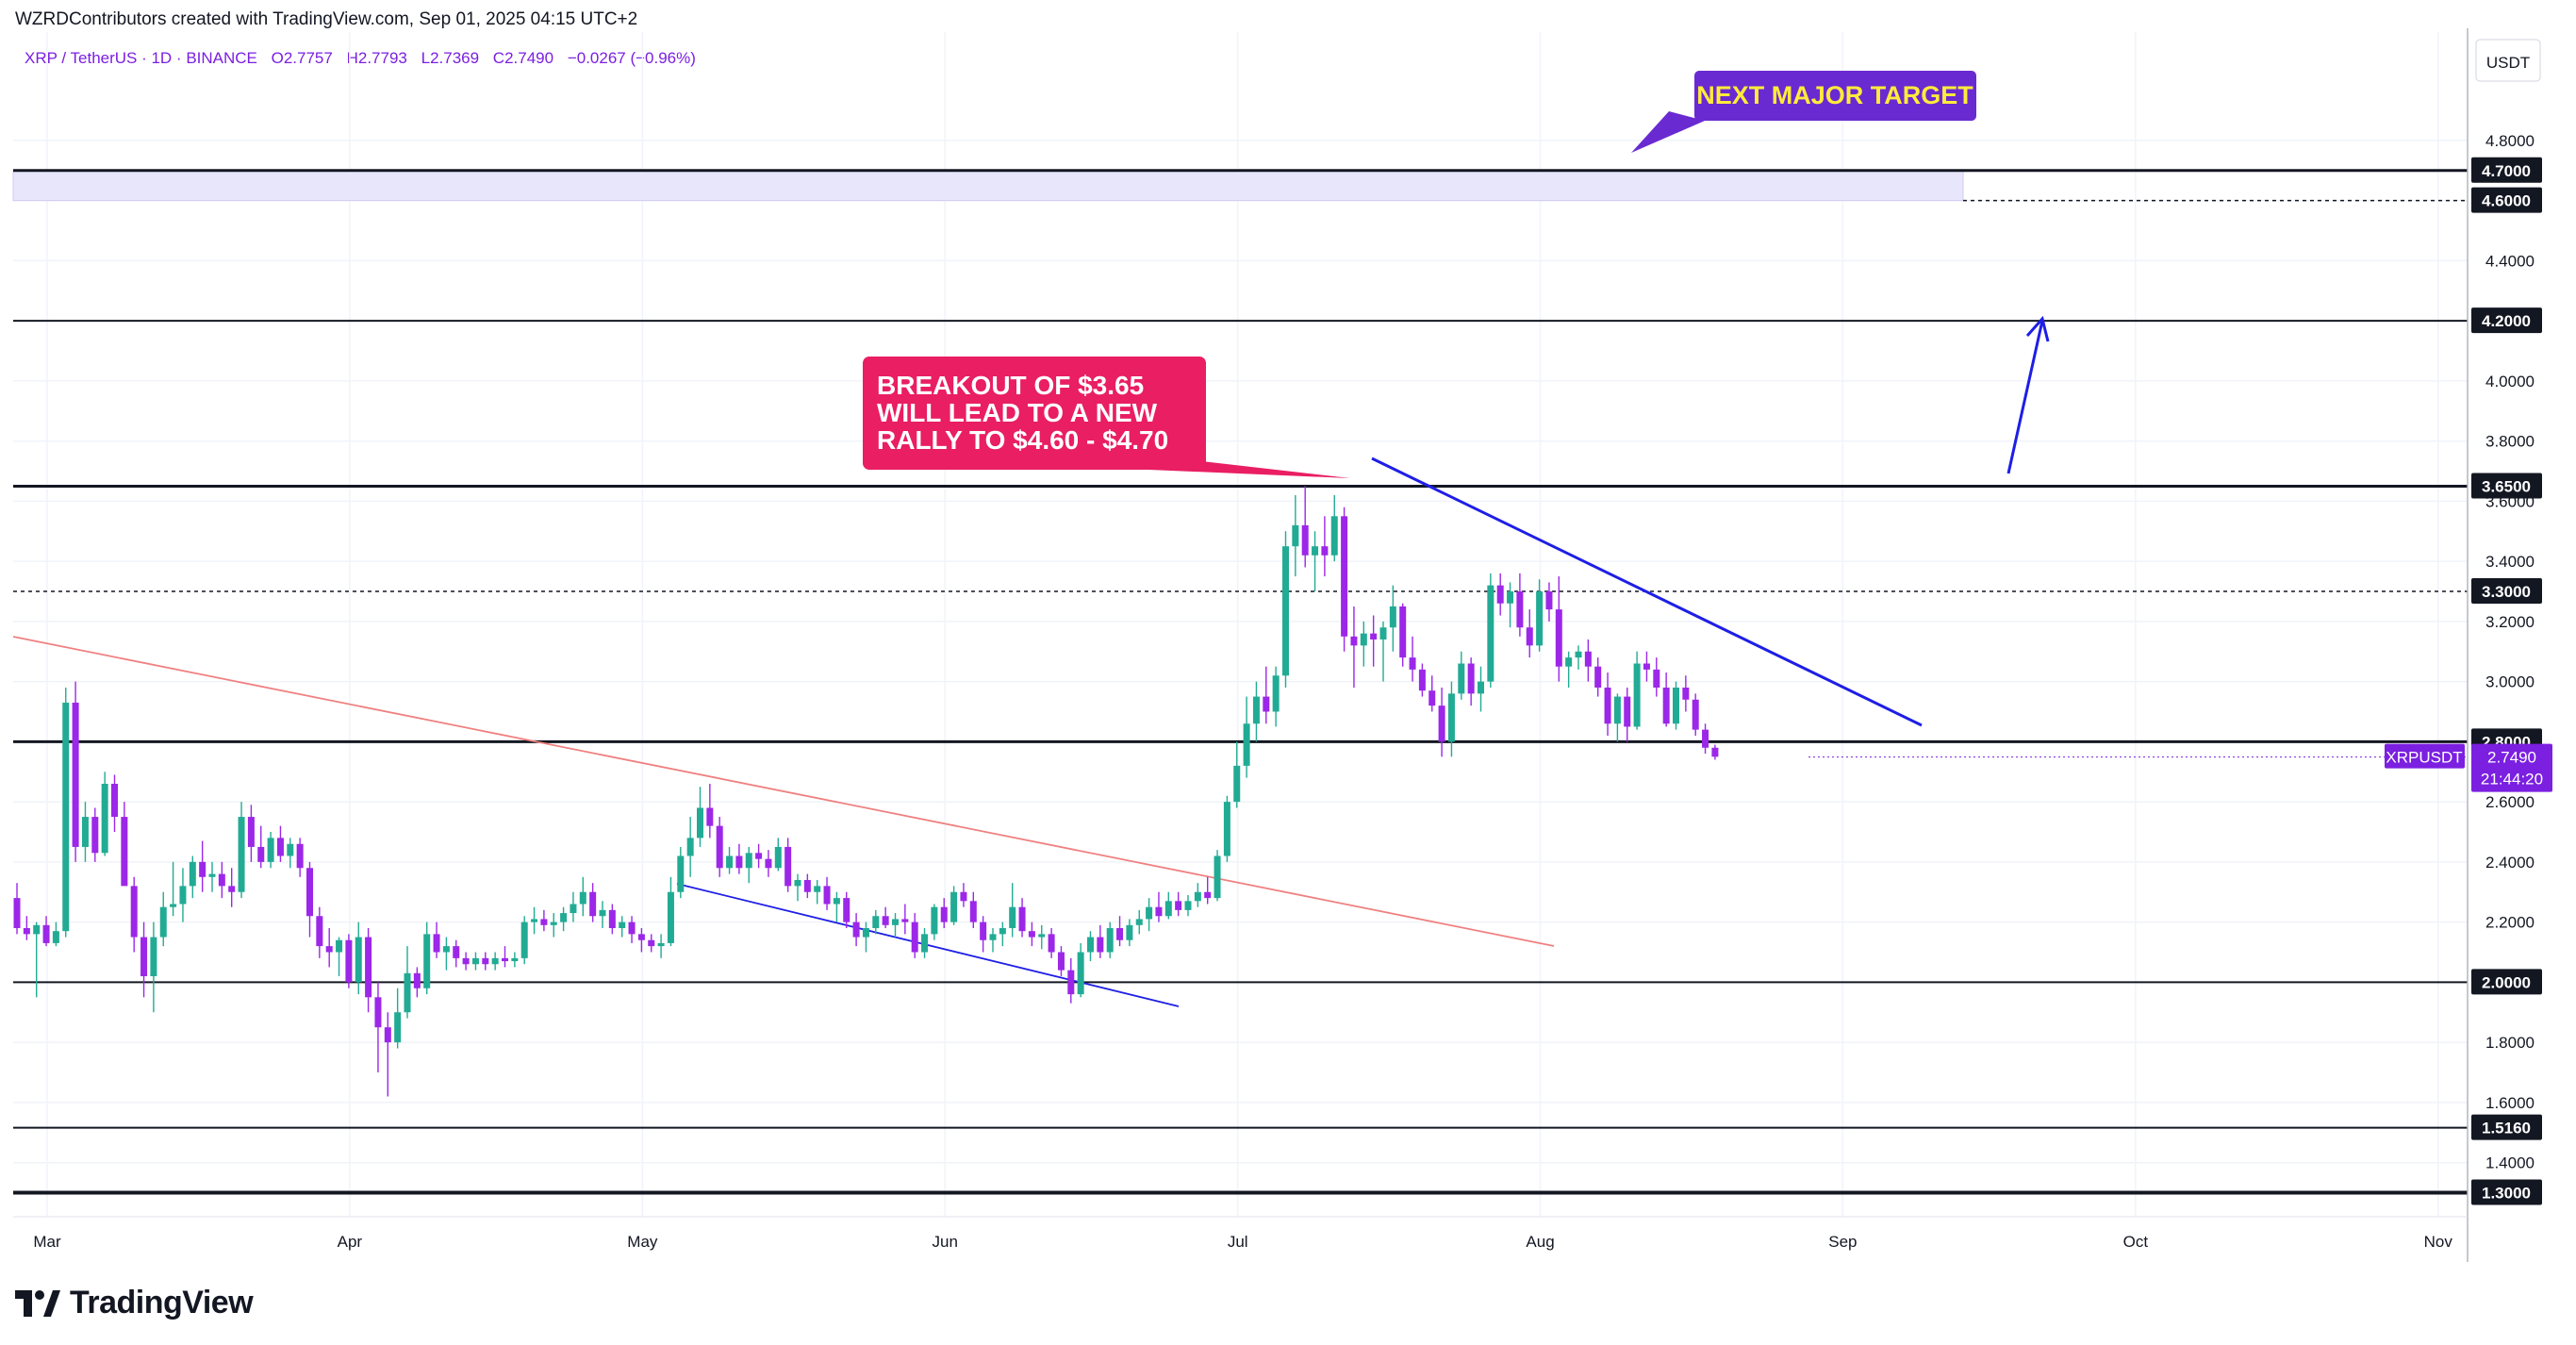 This screenshot has width=2576, height=1345. Describe the element at coordinates (2425, 756) in the screenshot. I see `ticker-tag` at that location.